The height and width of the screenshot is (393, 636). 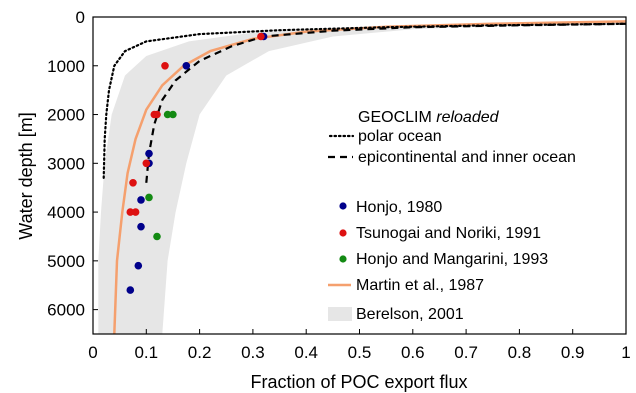 I want to click on x-tick-label: 0.5, so click(x=360, y=352).